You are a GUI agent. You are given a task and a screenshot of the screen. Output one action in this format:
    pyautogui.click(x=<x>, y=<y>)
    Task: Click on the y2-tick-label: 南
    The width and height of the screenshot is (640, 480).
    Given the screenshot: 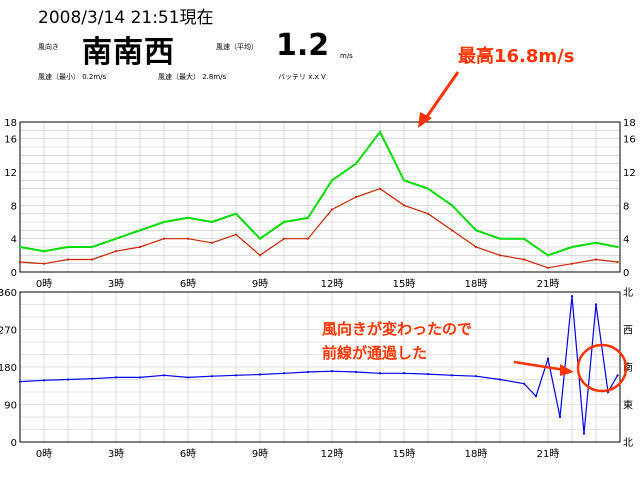 What is the action you would take?
    pyautogui.click(x=628, y=367)
    